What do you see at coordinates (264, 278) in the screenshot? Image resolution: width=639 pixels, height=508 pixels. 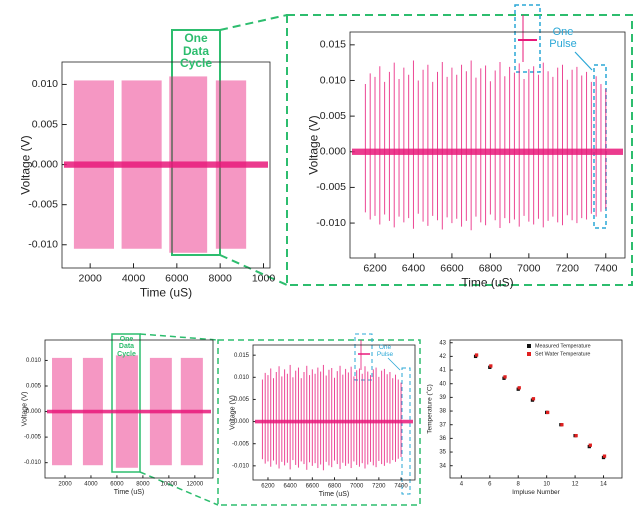 I see `x-tick-label: 1000` at bounding box center [264, 278].